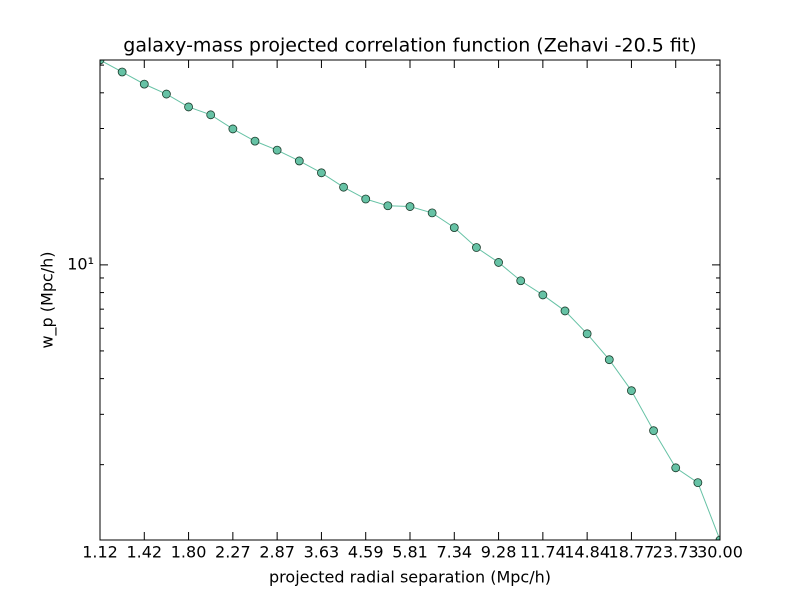  What do you see at coordinates (366, 552) in the screenshot?
I see `x-tick-label: 4.59` at bounding box center [366, 552].